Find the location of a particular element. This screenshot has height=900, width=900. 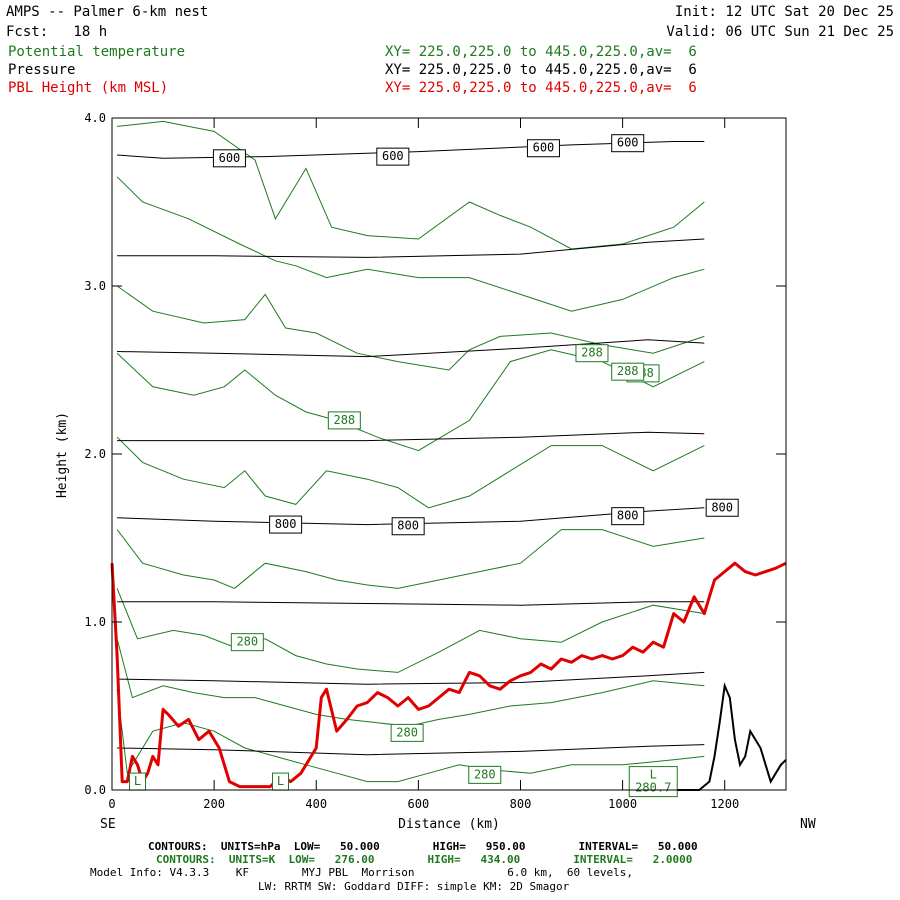

theta-label-2-text: 288 is located at coordinates (592, 353).